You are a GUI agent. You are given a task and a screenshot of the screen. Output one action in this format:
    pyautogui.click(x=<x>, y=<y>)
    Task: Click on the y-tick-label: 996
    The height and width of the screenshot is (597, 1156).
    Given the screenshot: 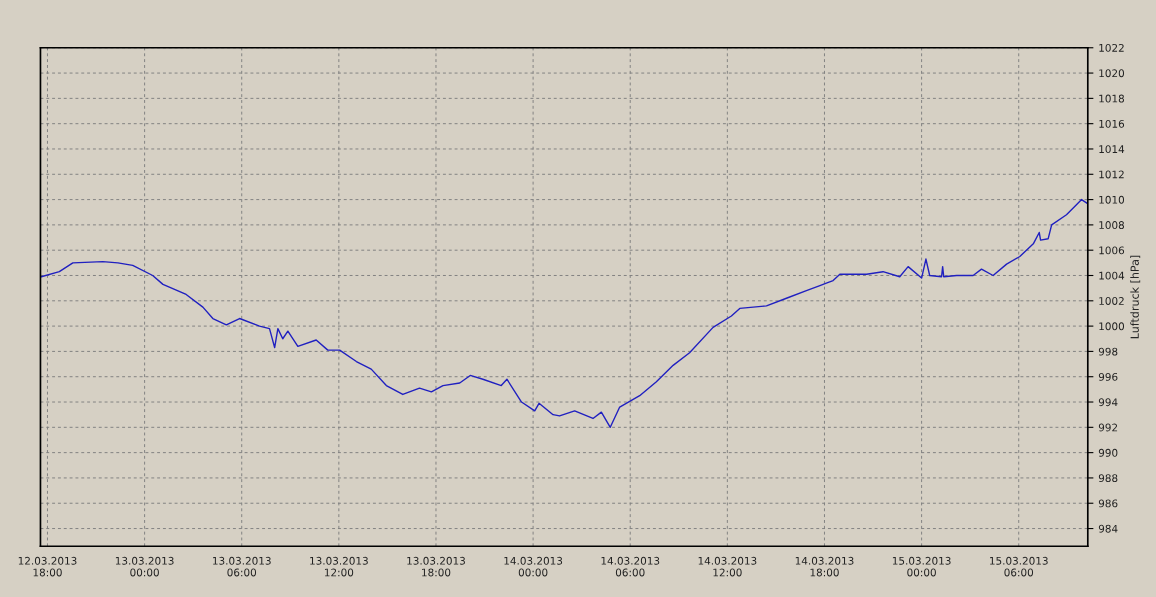 What is the action you would take?
    pyautogui.click(x=1108, y=376)
    